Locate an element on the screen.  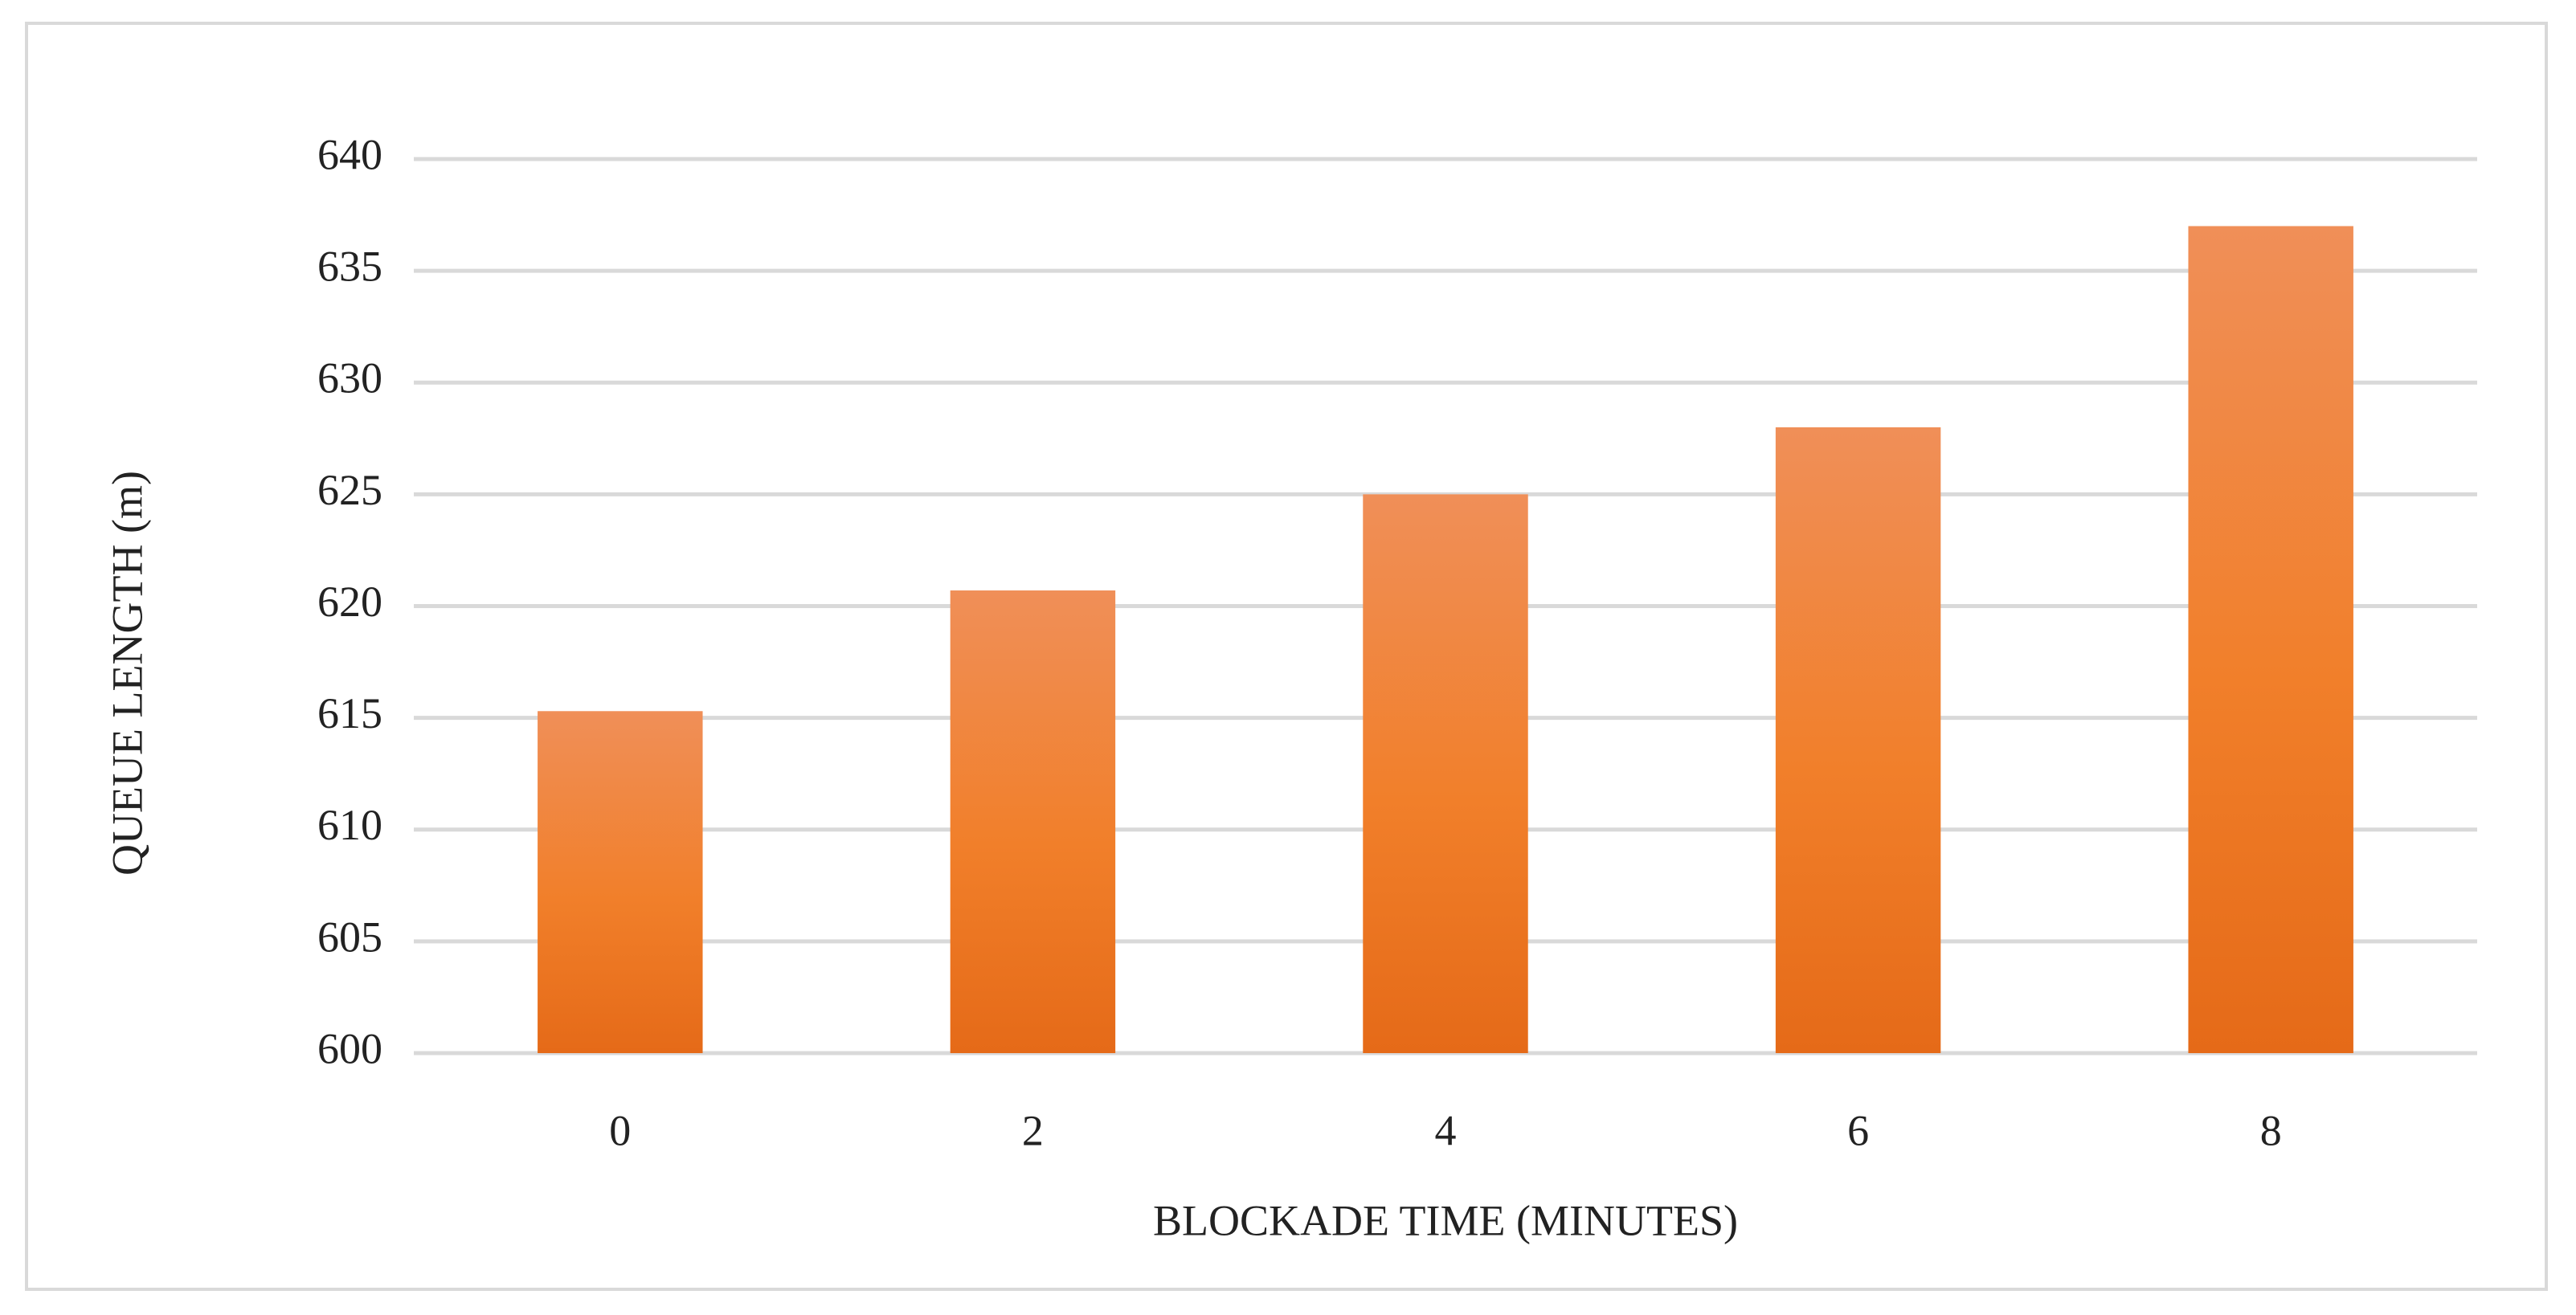
y-tick-label: 630 is located at coordinates (349, 378).